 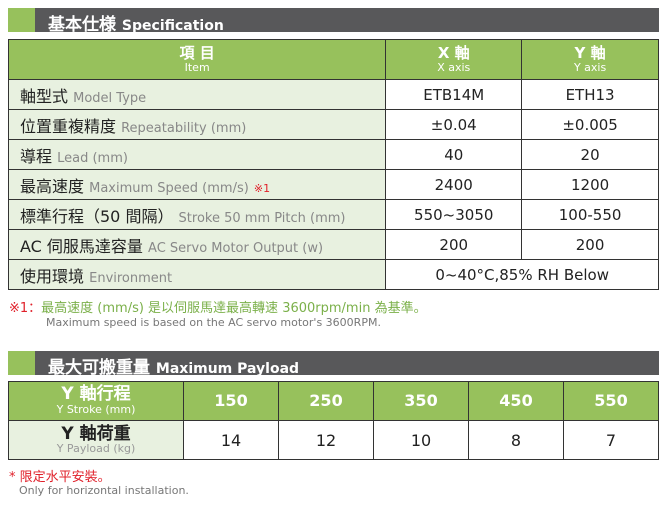 What do you see at coordinates (590, 244) in the screenshot?
I see `y-value: 200` at bounding box center [590, 244].